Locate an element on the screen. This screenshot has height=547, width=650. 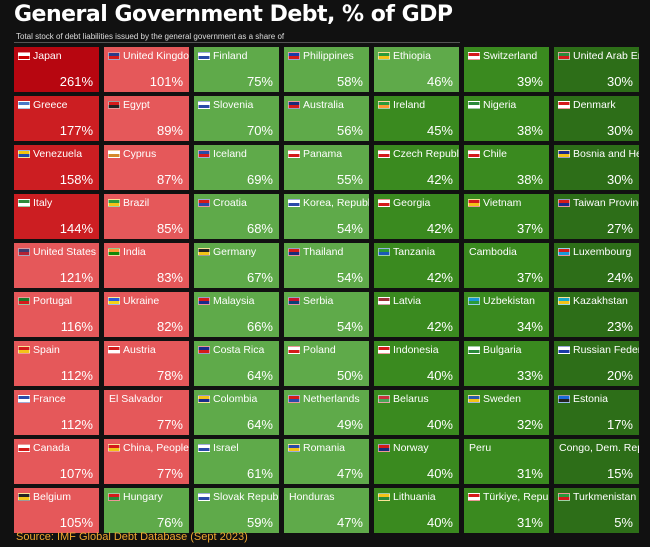
debt-value: 56% is located at coordinates (349, 130).